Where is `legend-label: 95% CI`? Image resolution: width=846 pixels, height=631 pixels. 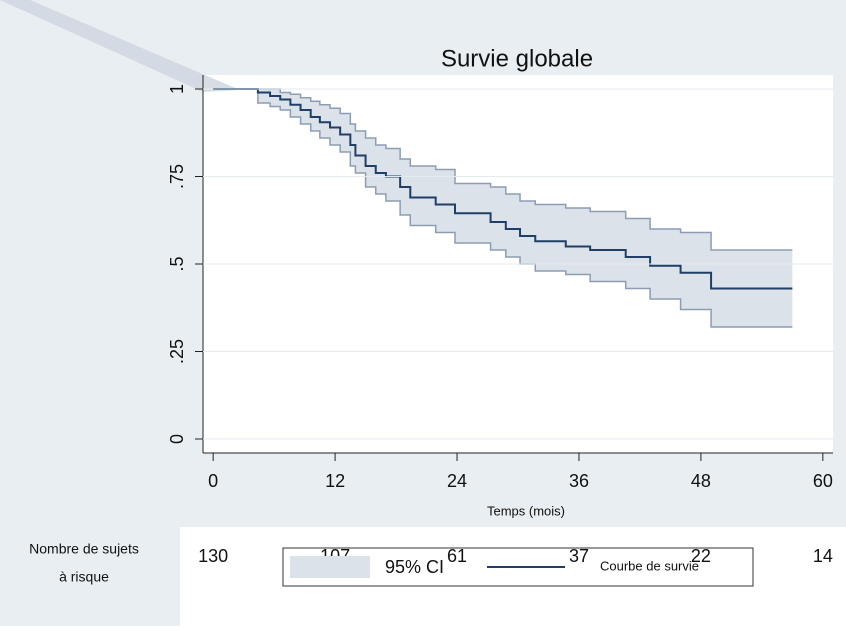 legend-label: 95% CI is located at coordinates (414, 567).